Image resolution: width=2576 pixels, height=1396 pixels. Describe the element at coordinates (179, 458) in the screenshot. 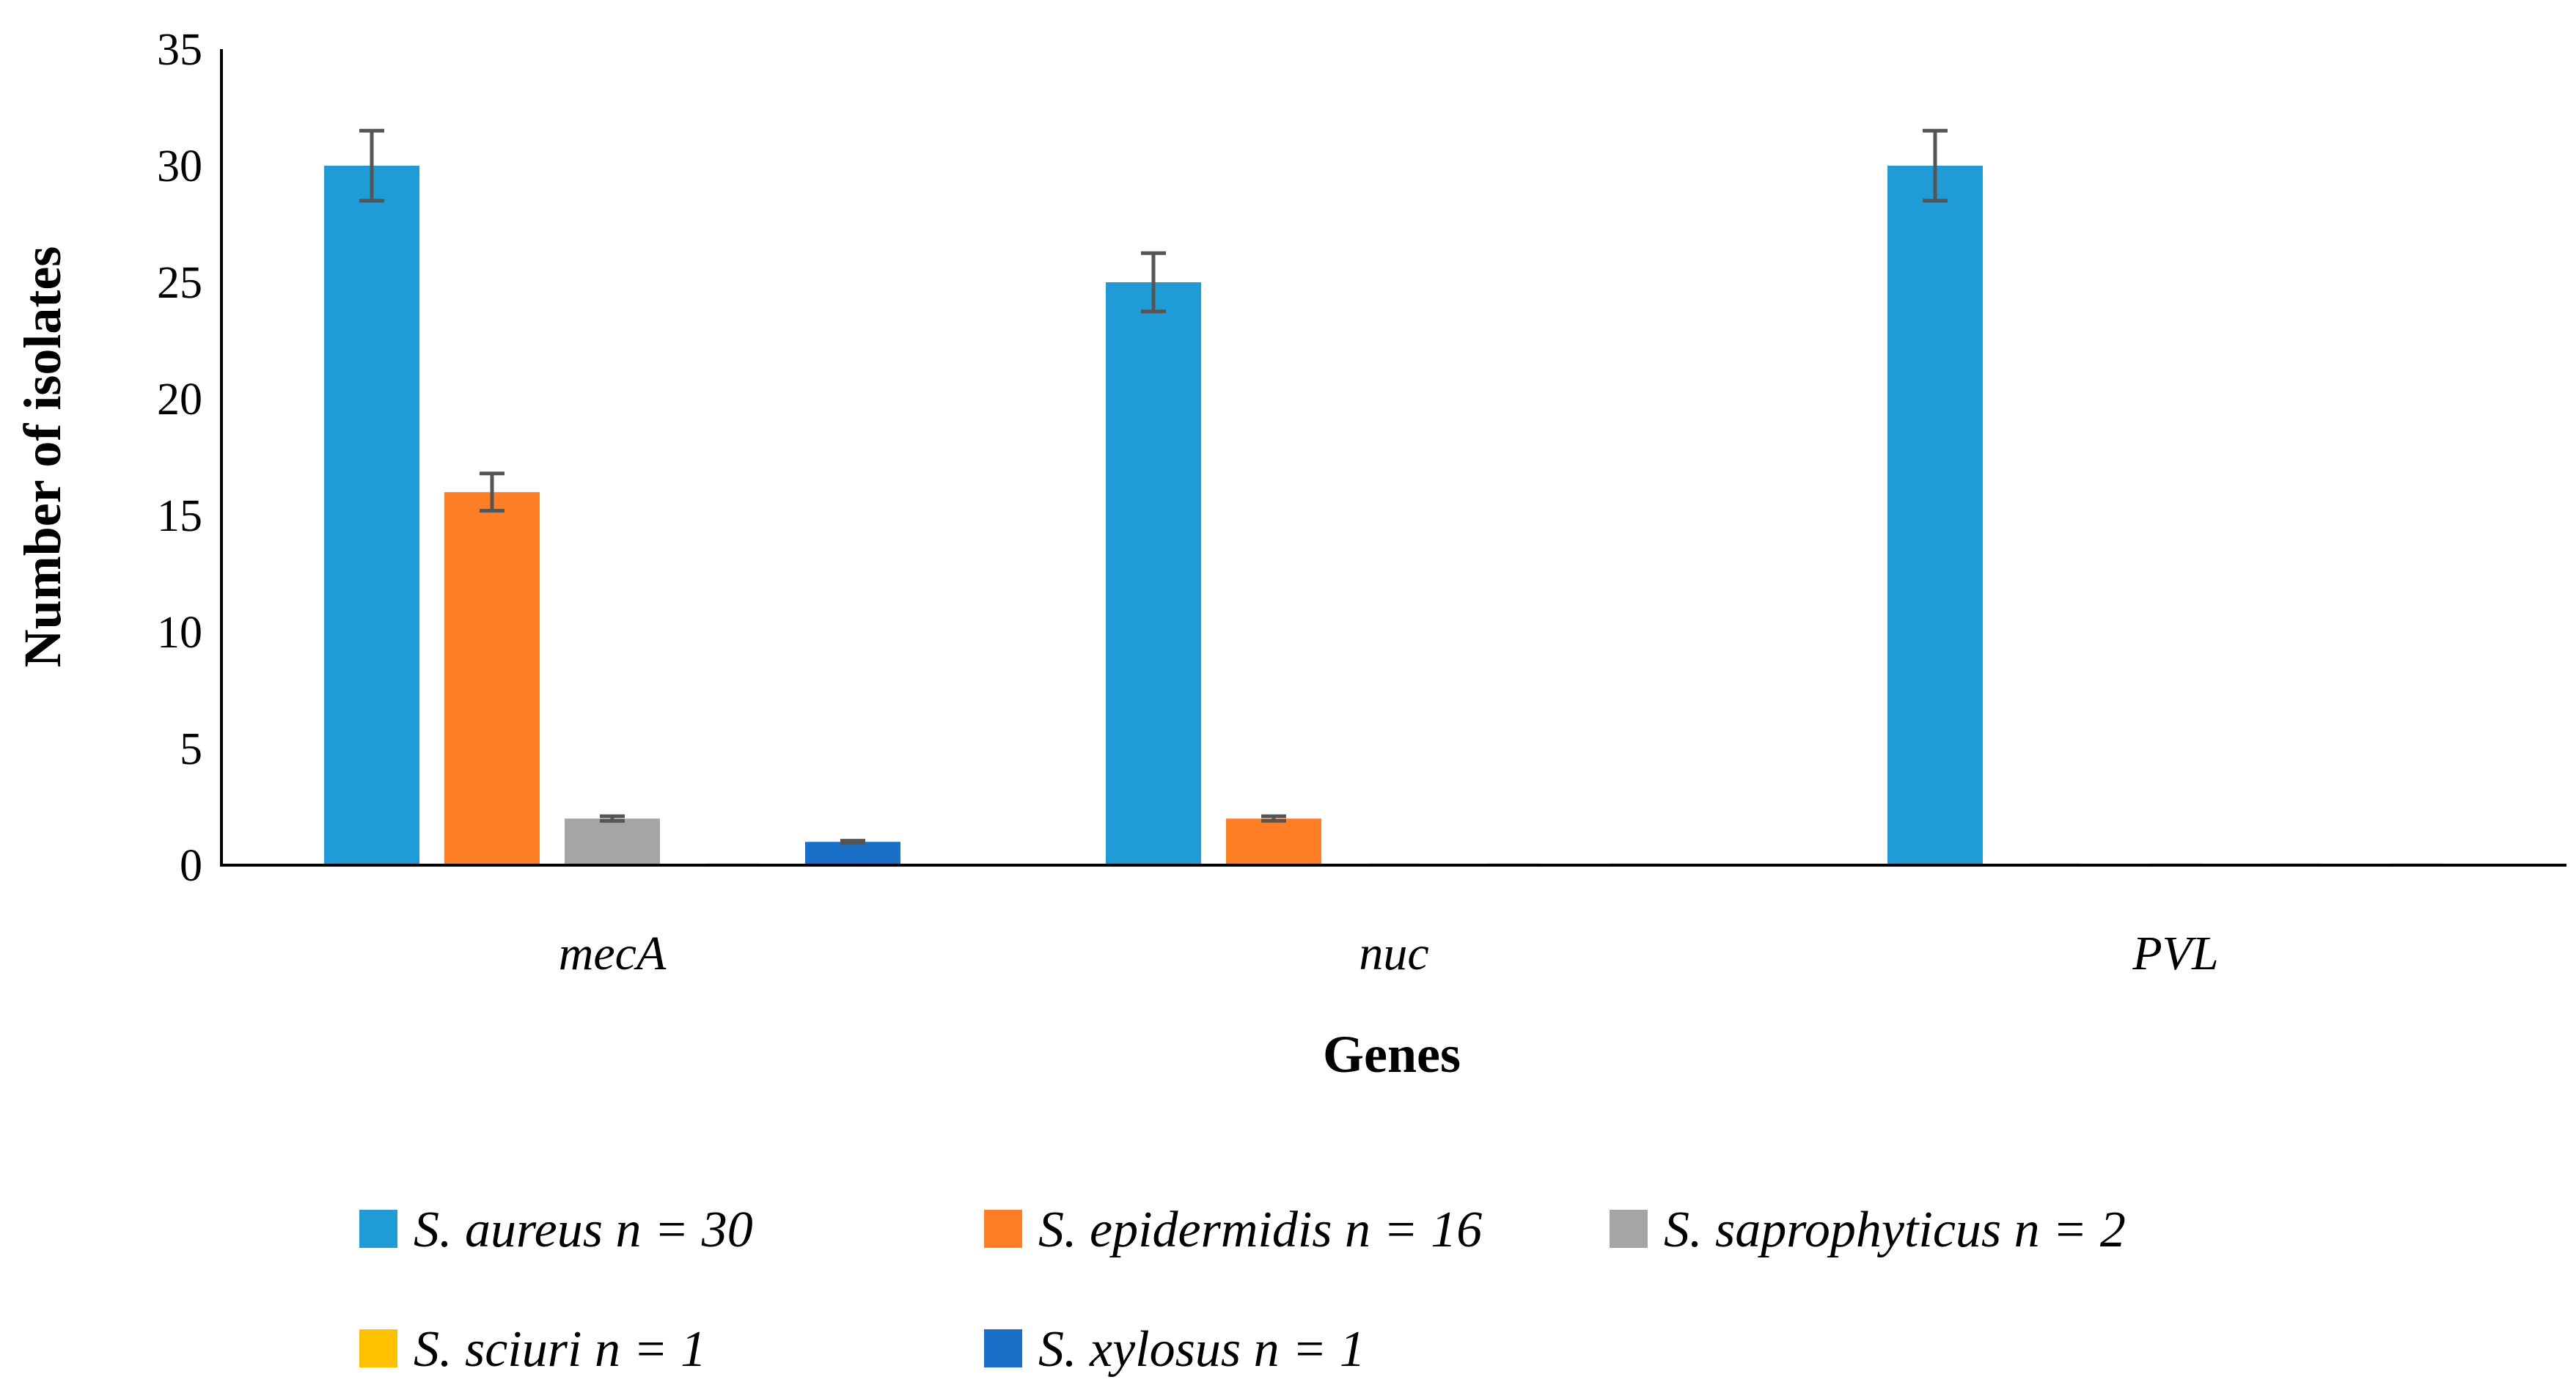

I see `y-tick-labels: 0 5 10 15 20 25 30 35` at that location.